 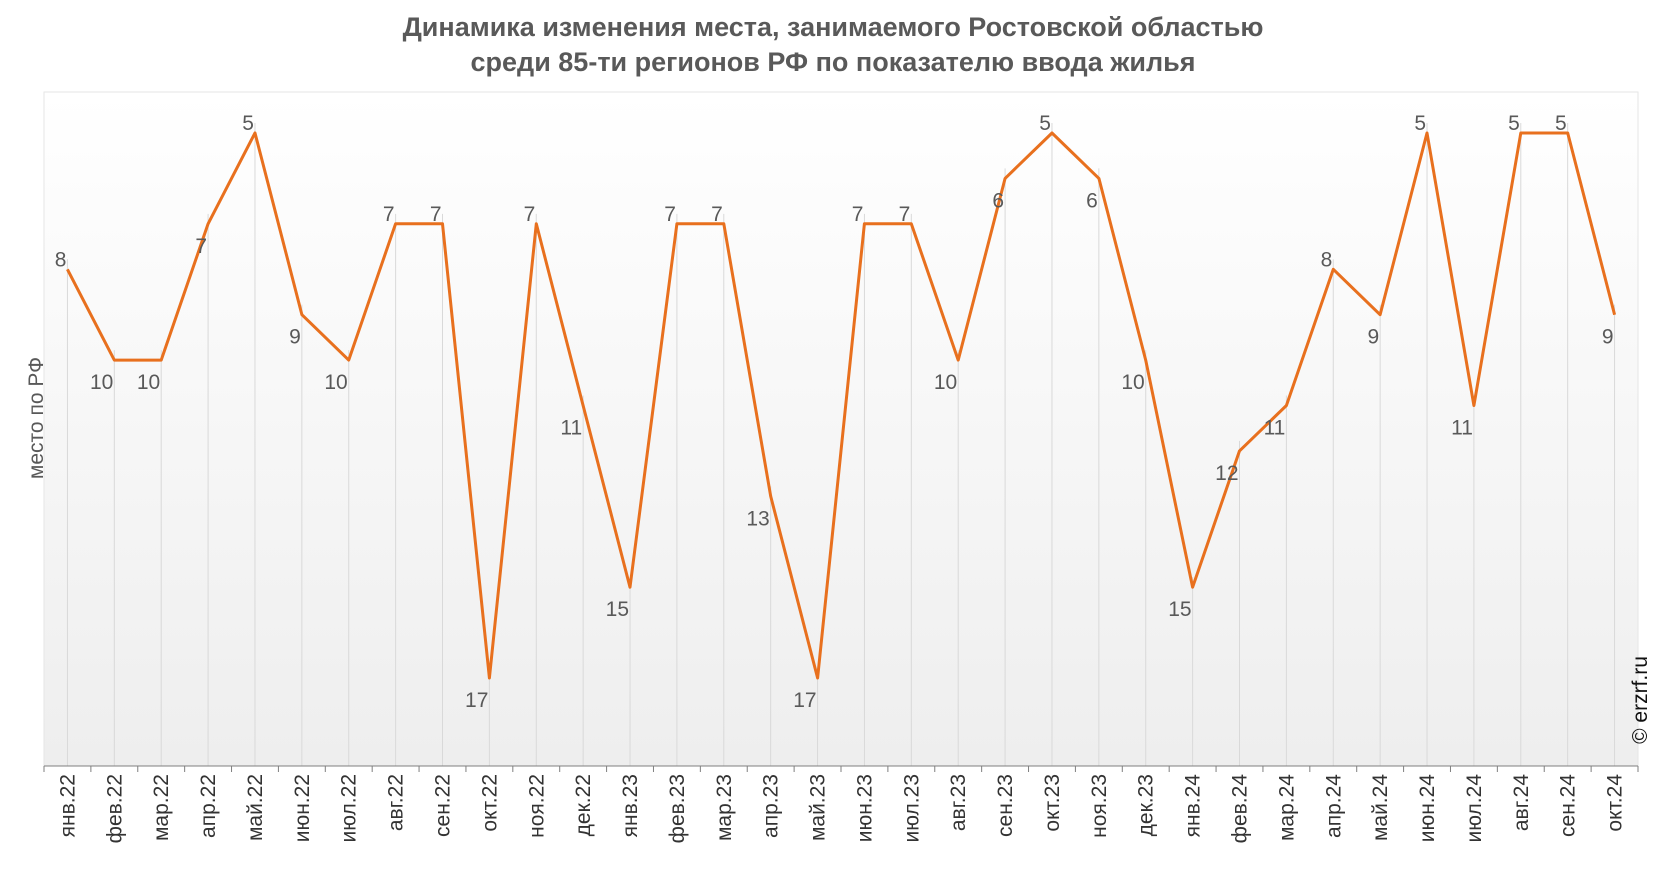 What do you see at coordinates (208, 806) in the screenshot?
I see `x-tick-label: апр.22` at bounding box center [208, 806].